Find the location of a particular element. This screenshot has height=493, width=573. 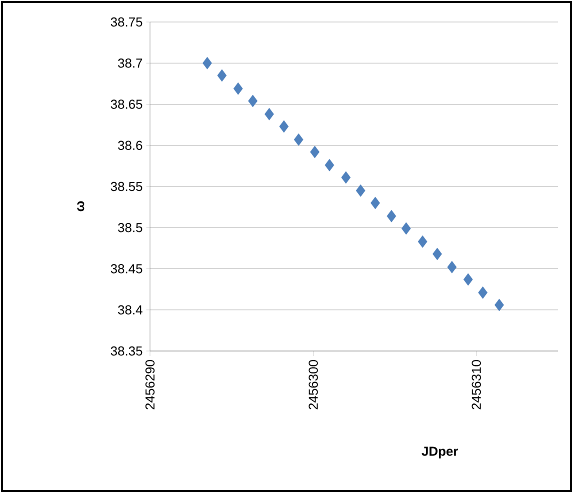

y-tick-label: 38.5 is located at coordinates (130, 227).